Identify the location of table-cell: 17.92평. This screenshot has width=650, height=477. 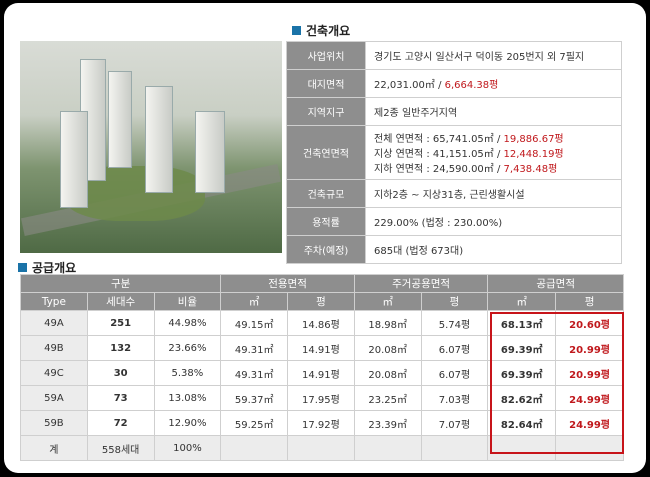
(321, 423).